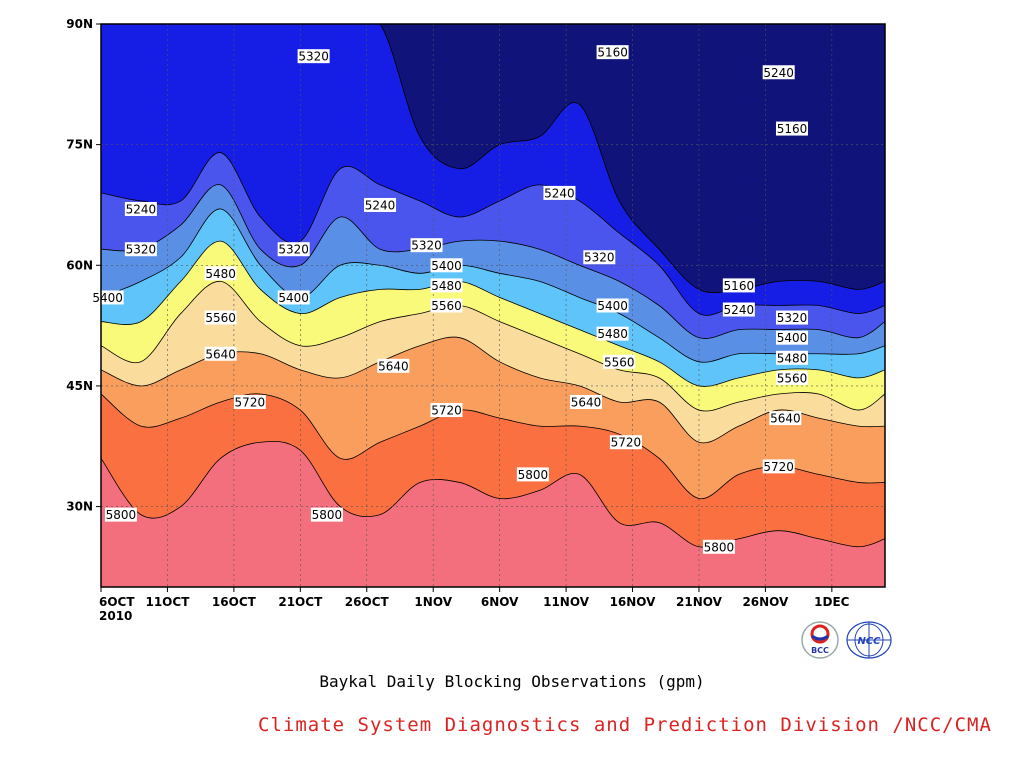 Image resolution: width=1024 pixels, height=768 pixels. Describe the element at coordinates (79, 145) in the screenshot. I see `y-tick-label: 75N` at that location.